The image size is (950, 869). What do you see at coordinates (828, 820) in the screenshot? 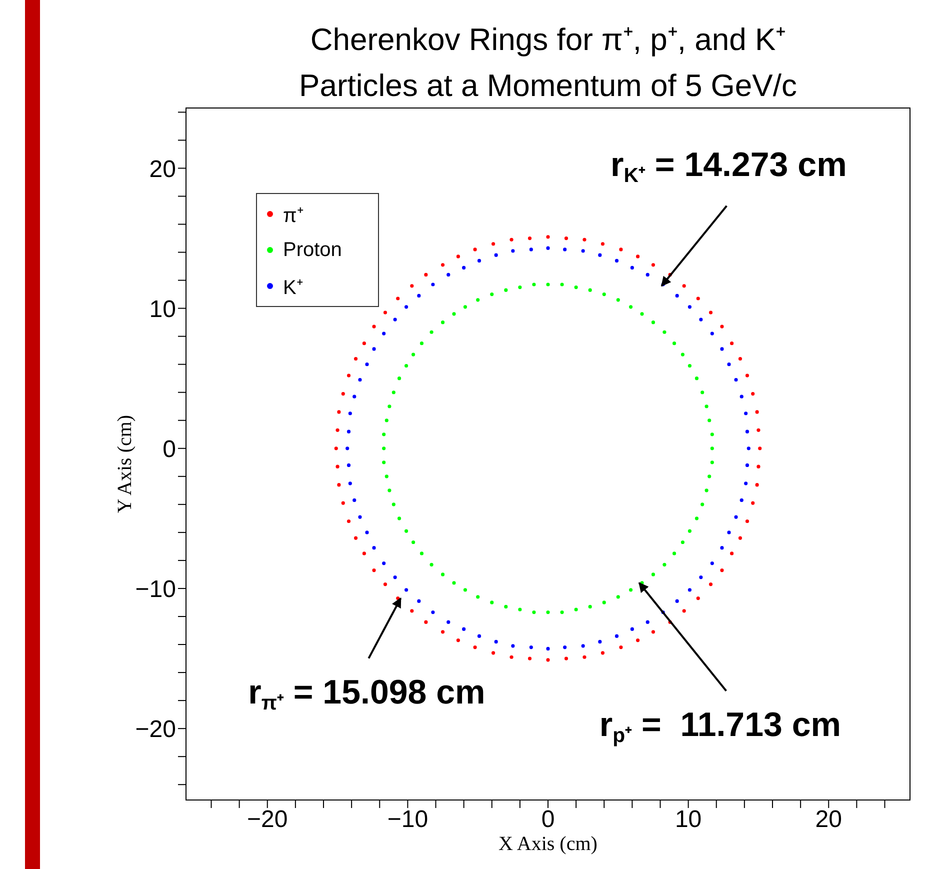
I see `x-tick-label: 20` at bounding box center [828, 820].